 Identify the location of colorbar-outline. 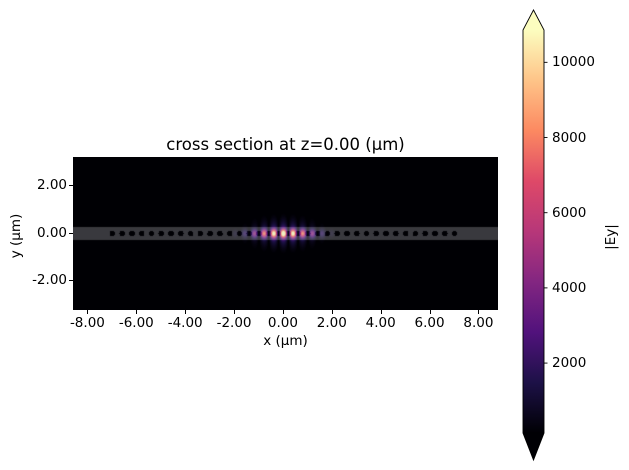
(533, 235).